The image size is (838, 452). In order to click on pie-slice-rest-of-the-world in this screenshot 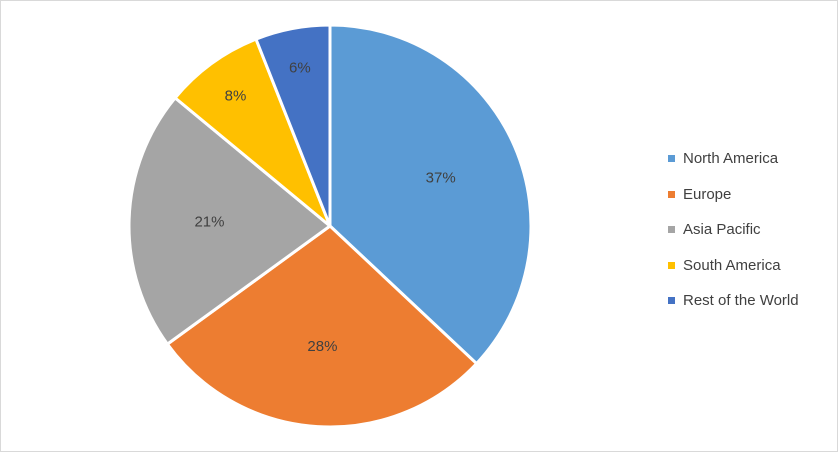, I will do `click(293, 125)`.